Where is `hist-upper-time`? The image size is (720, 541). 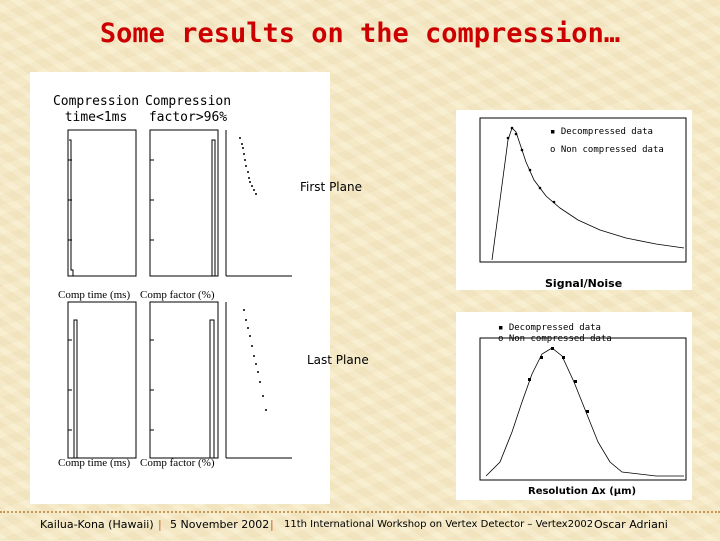 hist-upper-time is located at coordinates (102, 203).